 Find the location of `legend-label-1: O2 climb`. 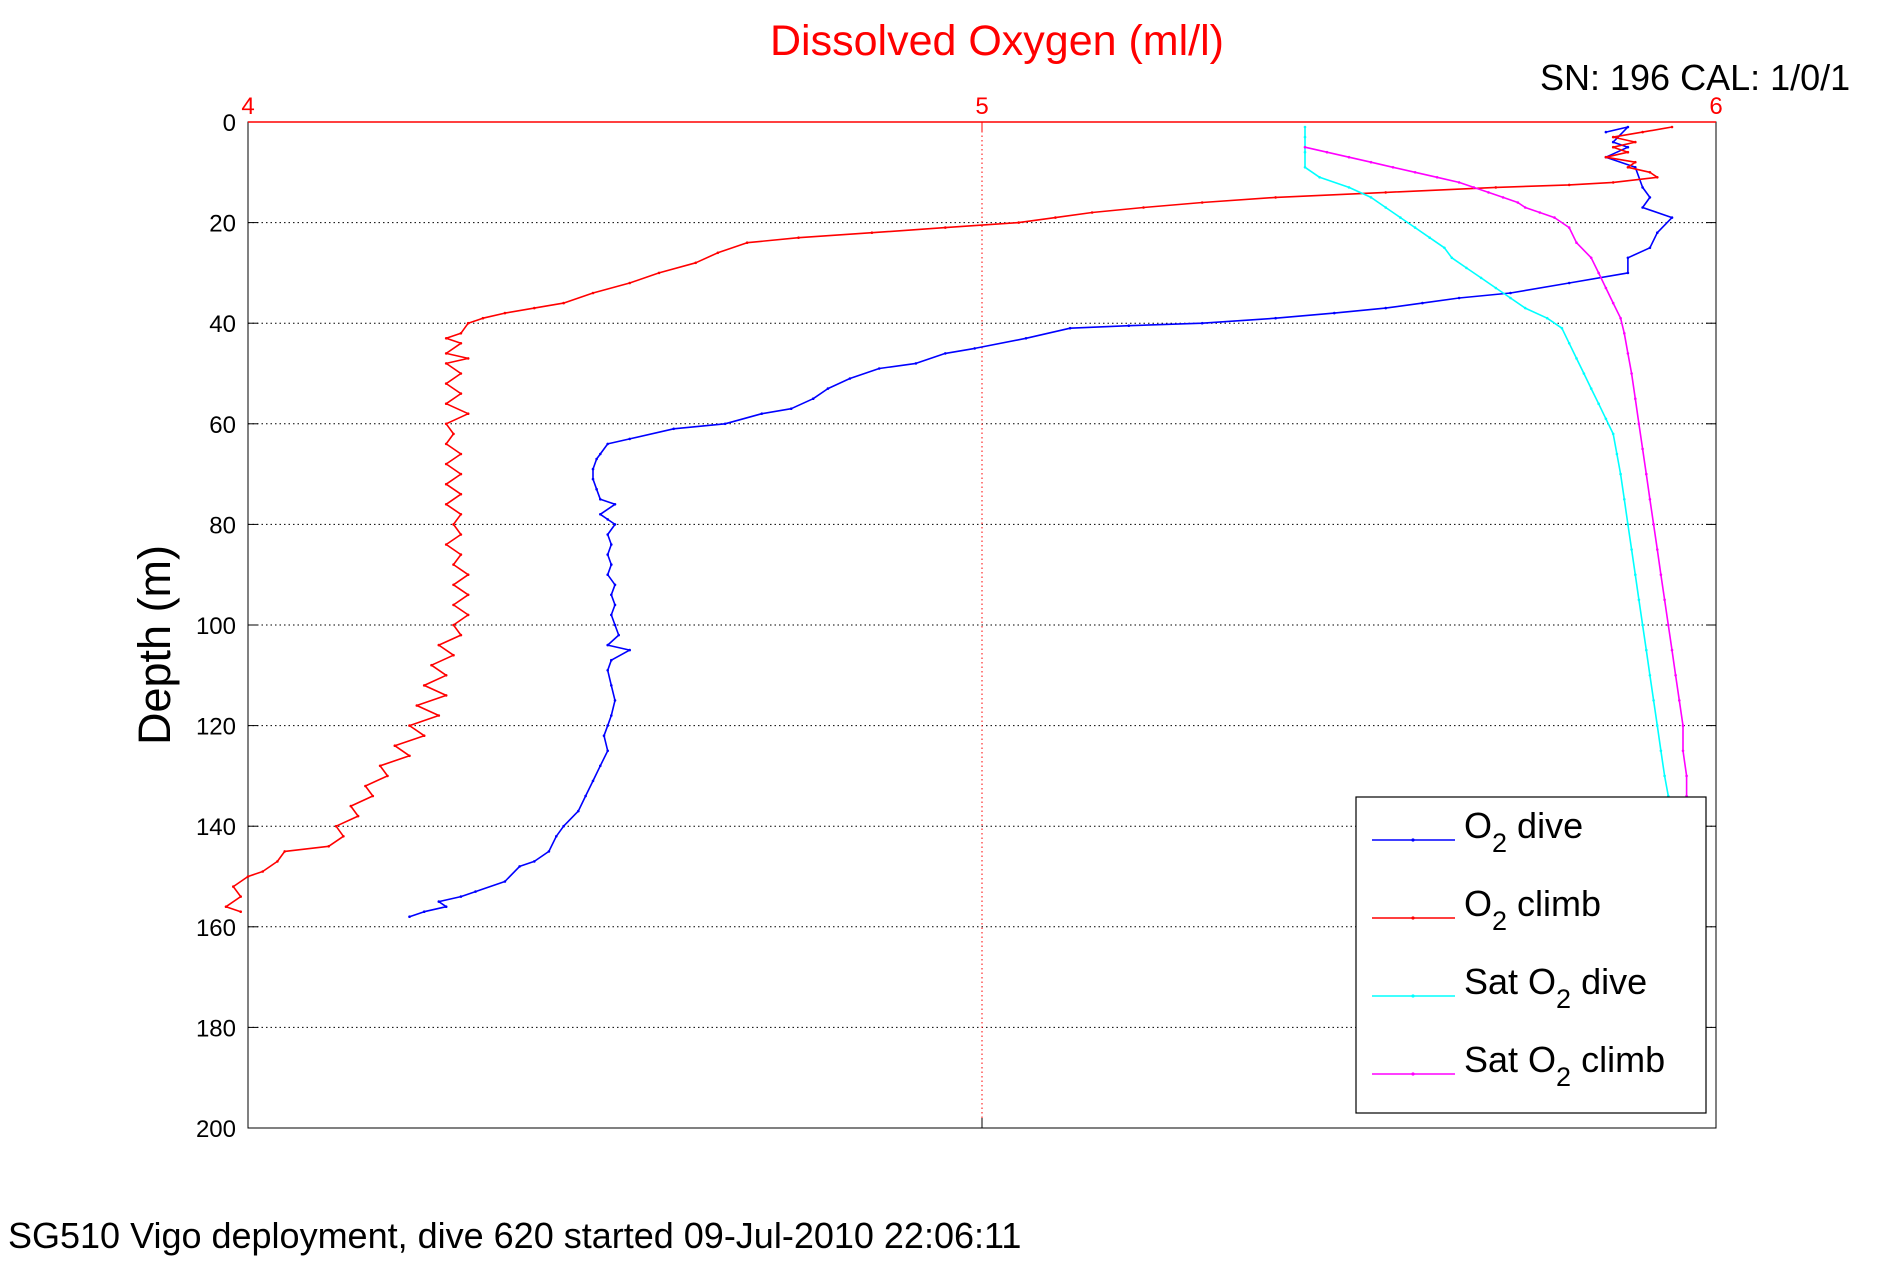

legend-label-1: O2 climb is located at coordinates (1532, 909).